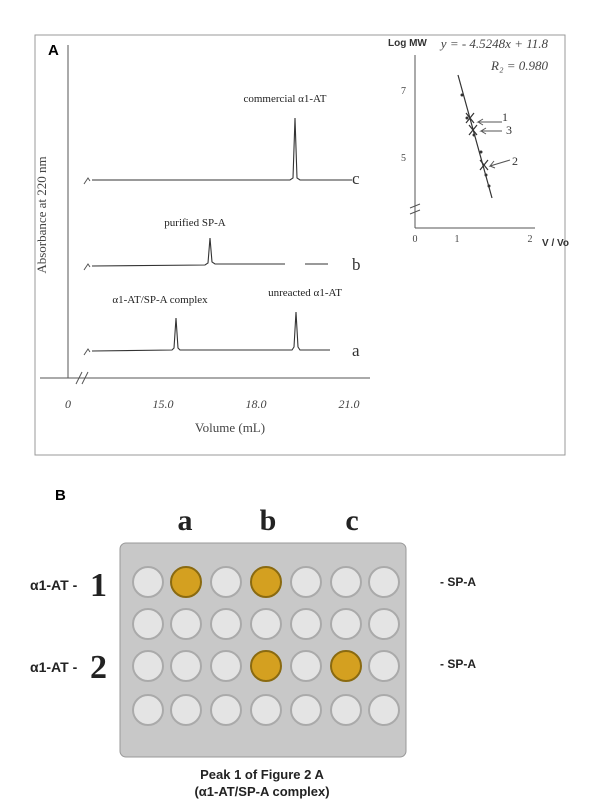 Image resolution: width=600 pixels, height=800 pixels. I want to click on trace-a, so click(210, 331).